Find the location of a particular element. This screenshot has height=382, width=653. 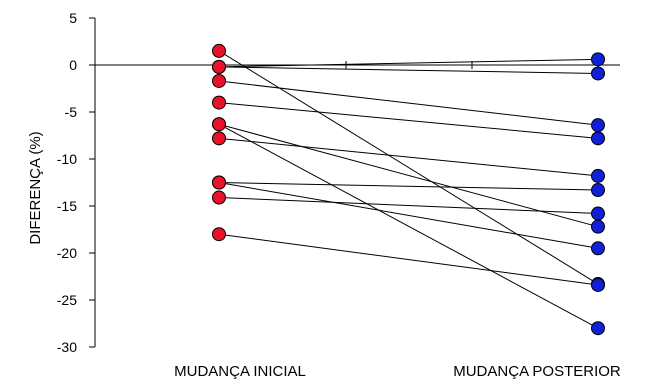

category-label-posterior: MUDANÇA POSTERIOR is located at coordinates (537, 371).